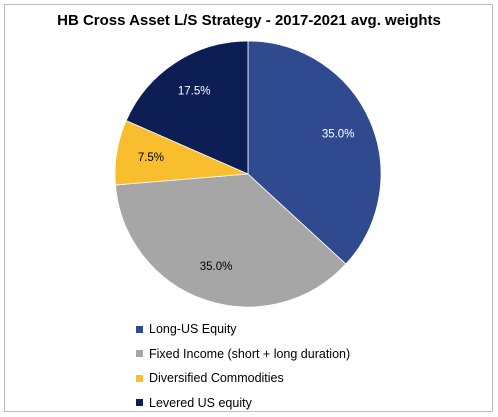 The image size is (498, 417). I want to click on legend-label-levered-us-equity: Levered US equity, so click(200, 402).